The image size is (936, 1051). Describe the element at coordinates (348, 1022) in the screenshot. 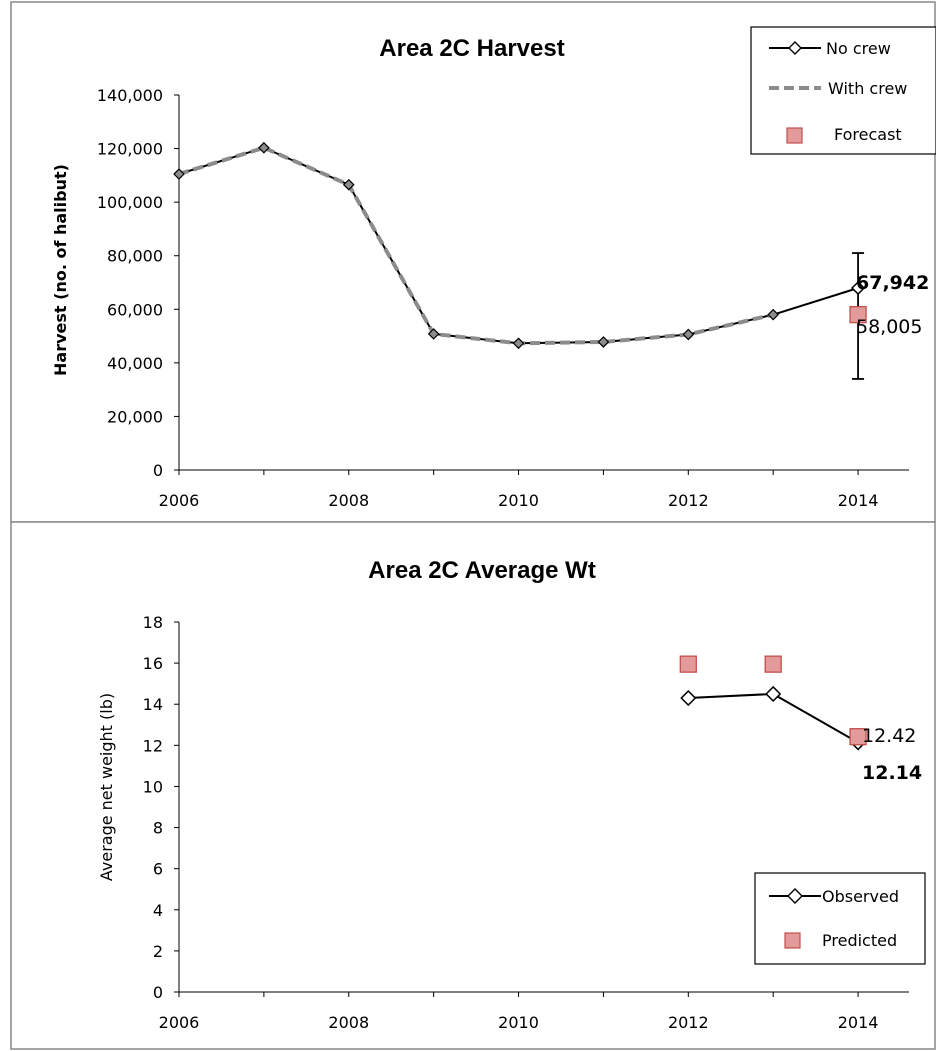

I see `chart2-x-tick-label: 2008` at that location.